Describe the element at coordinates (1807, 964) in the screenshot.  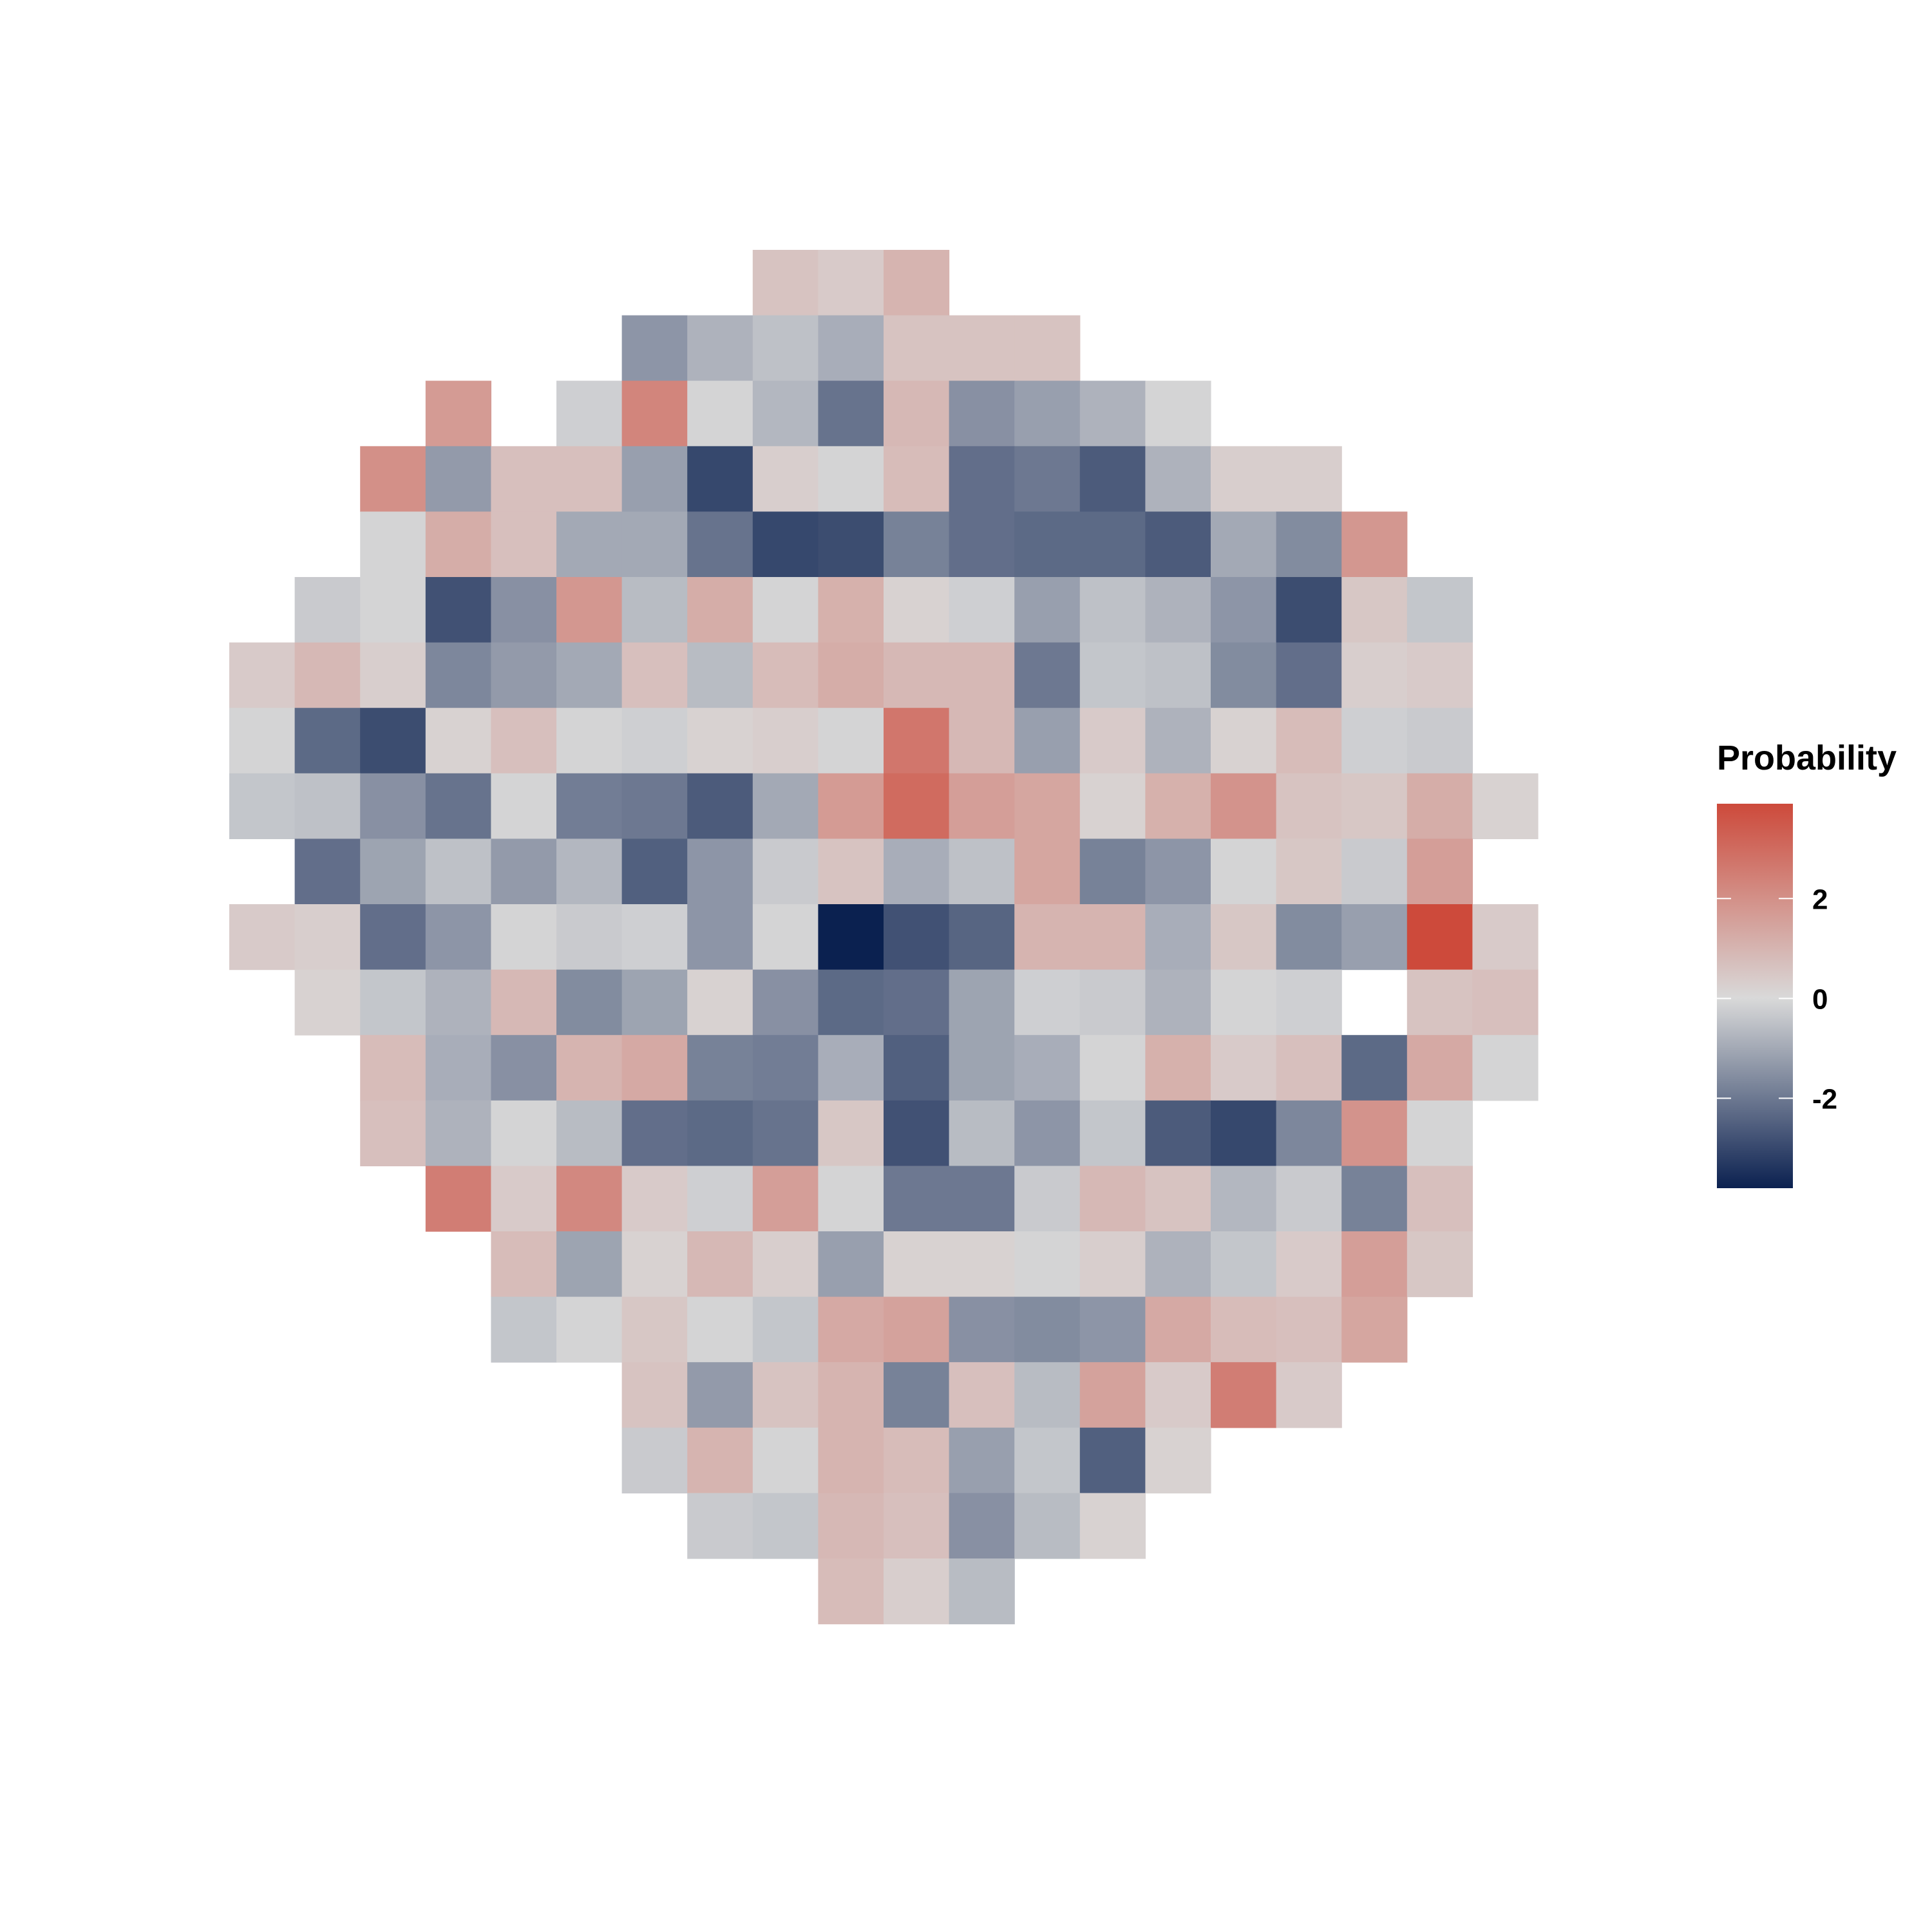
I see `color-legend: Probability 2 0 -2` at that location.